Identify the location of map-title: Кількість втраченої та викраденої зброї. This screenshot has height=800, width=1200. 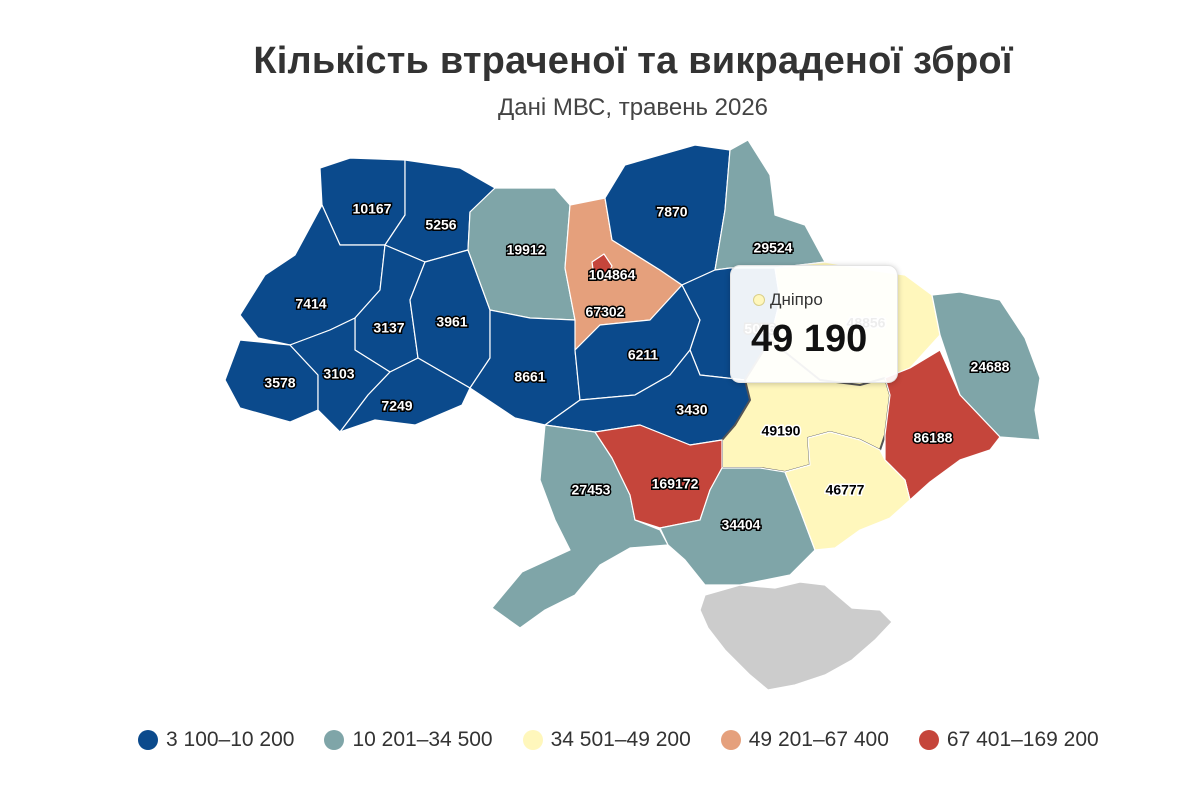
(633, 61).